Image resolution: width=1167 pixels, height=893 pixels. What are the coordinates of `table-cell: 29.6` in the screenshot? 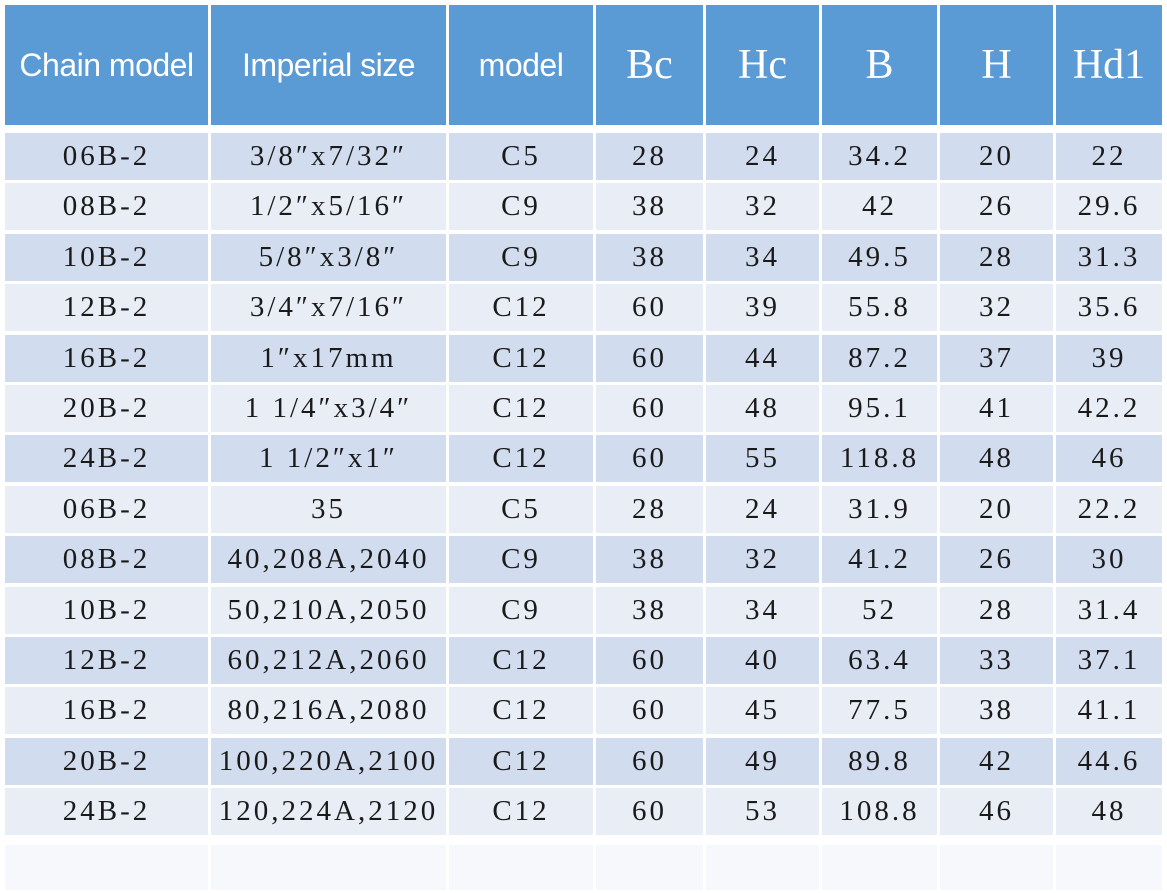 It's located at (1109, 207).